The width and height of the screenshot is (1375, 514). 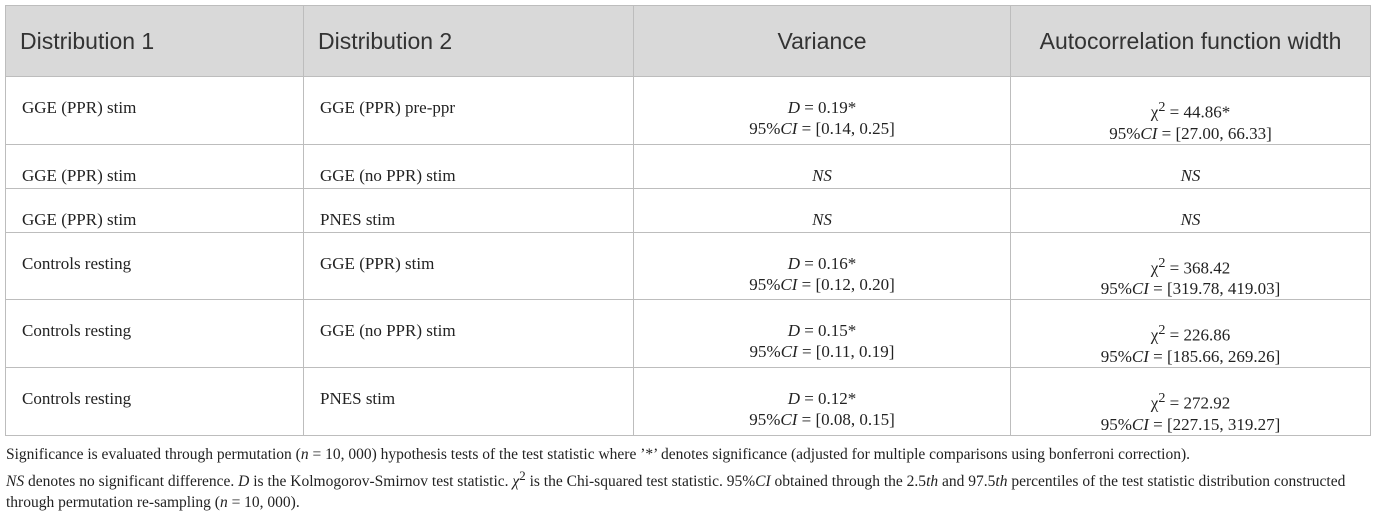 What do you see at coordinates (846, 352) in the screenshot?
I see `ci-value: = [0.11, 0.19]` at bounding box center [846, 352].